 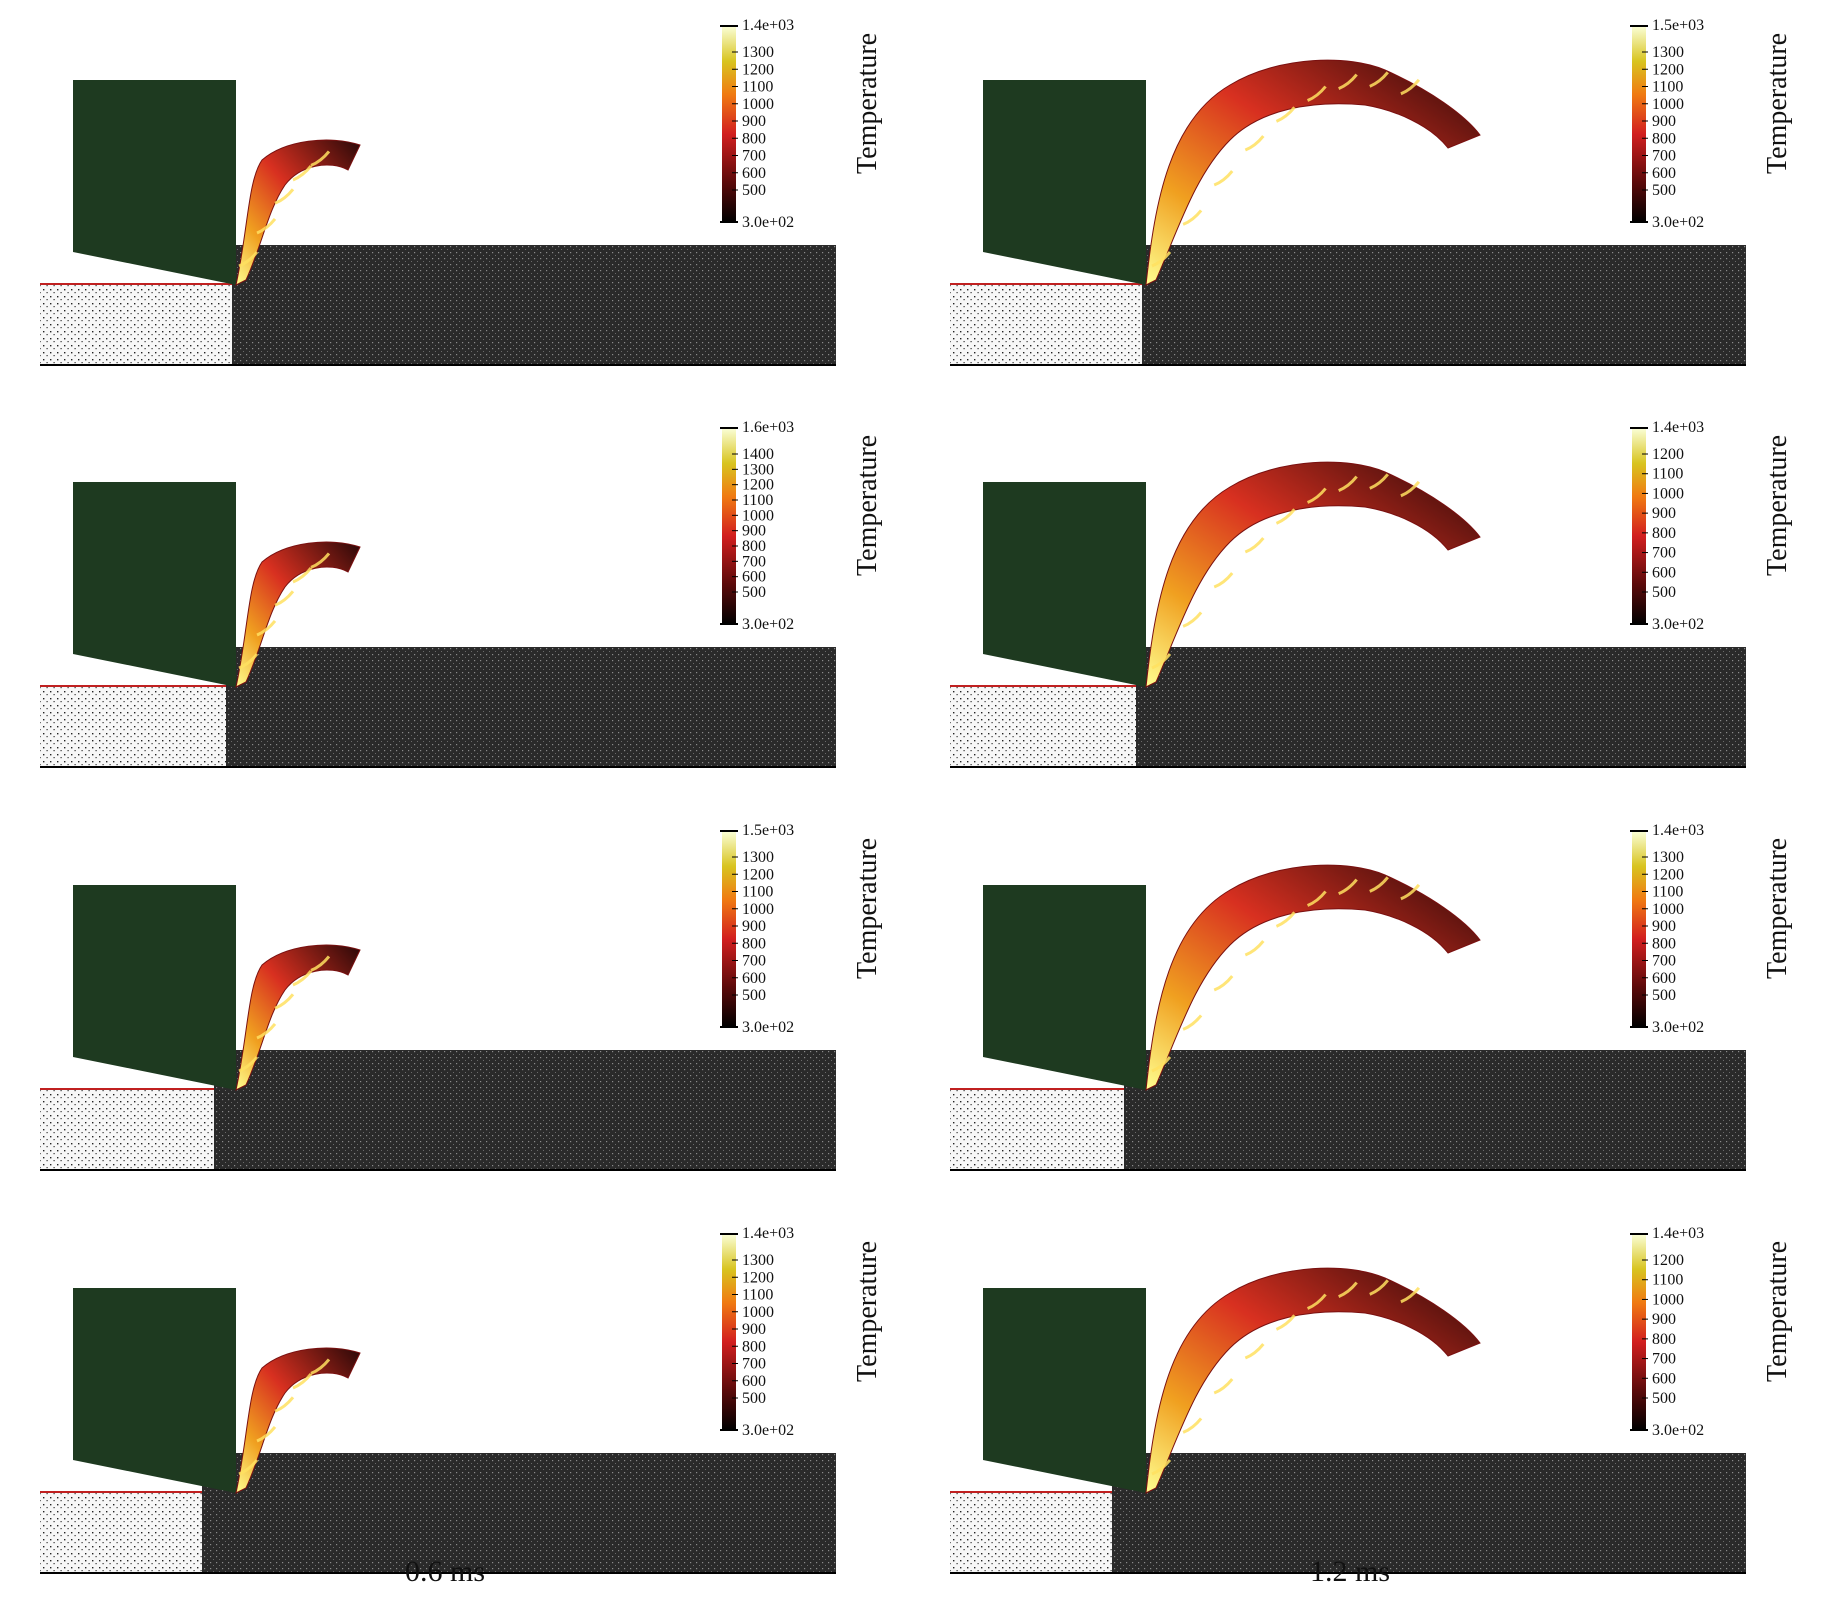 I want to click on caption-0.6ms: 0.6 ms, so click(x=444, y=1571).